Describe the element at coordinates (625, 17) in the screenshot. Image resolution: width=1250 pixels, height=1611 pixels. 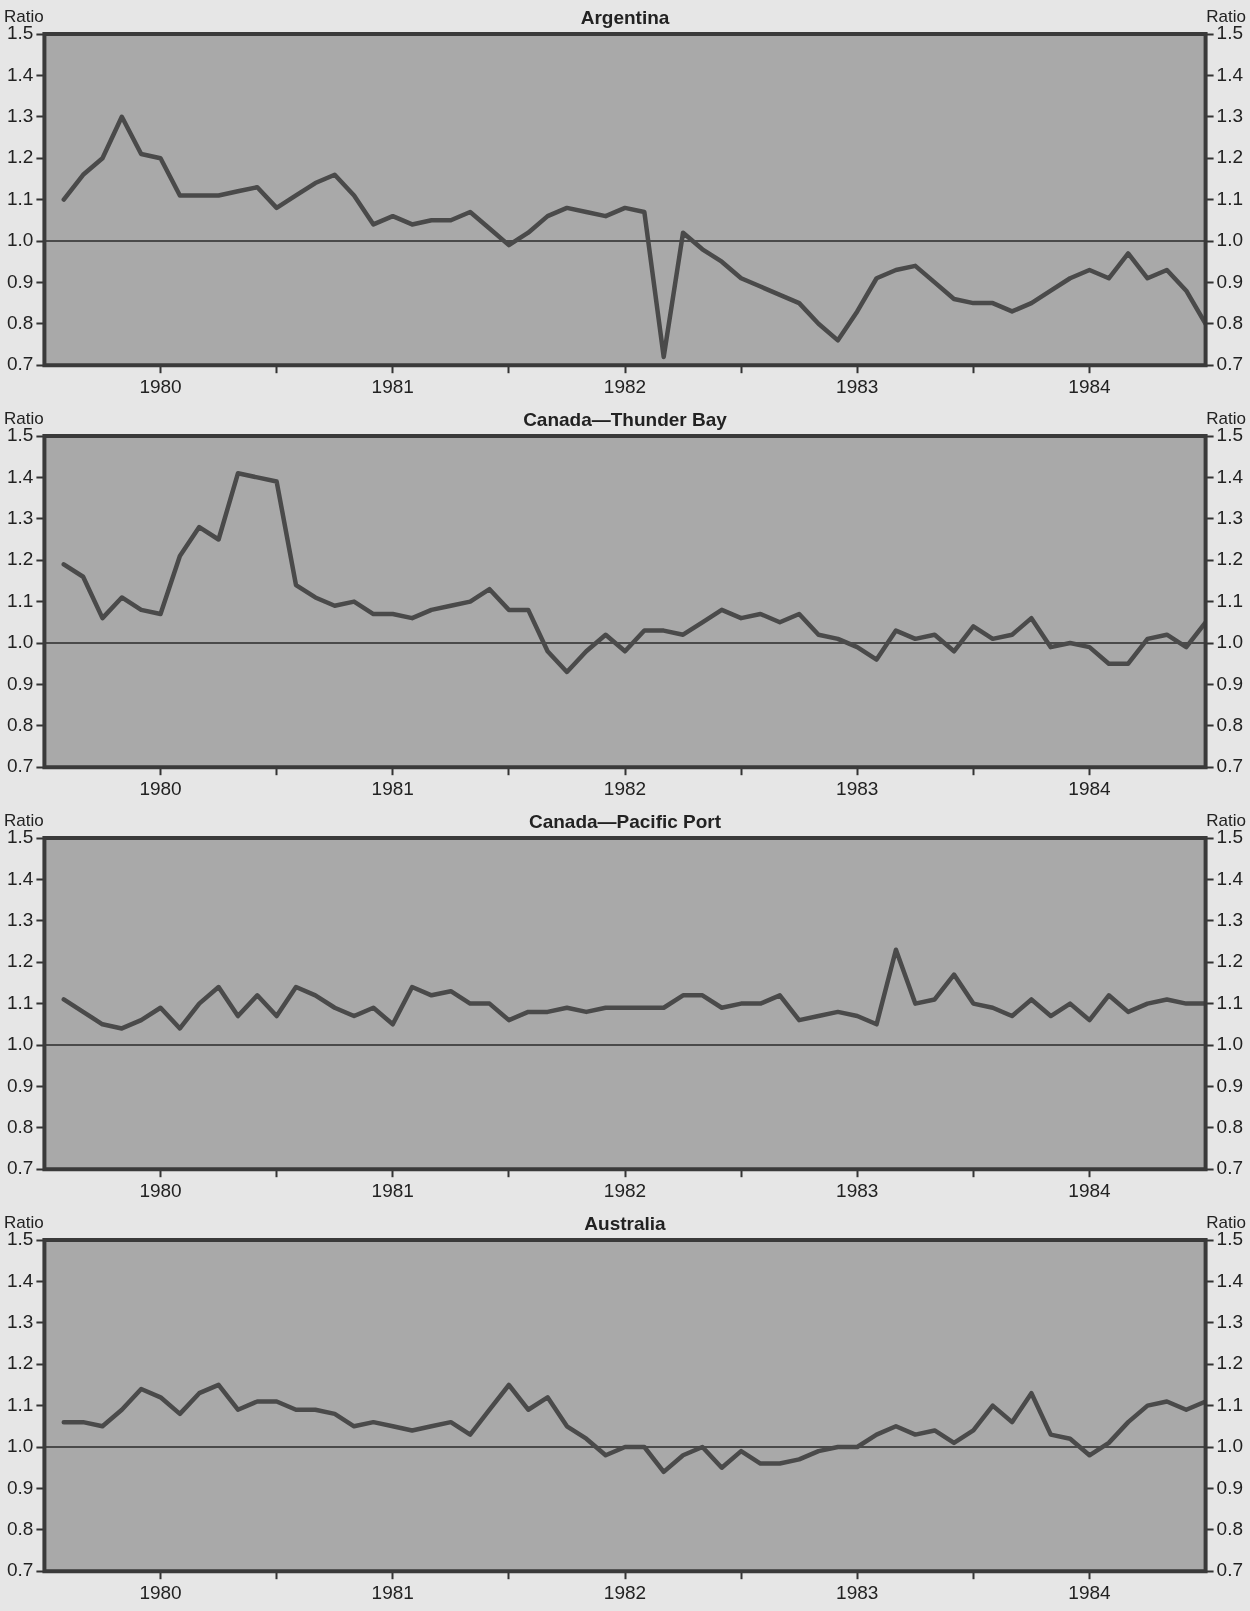
I see `chart-title: Argentina` at that location.